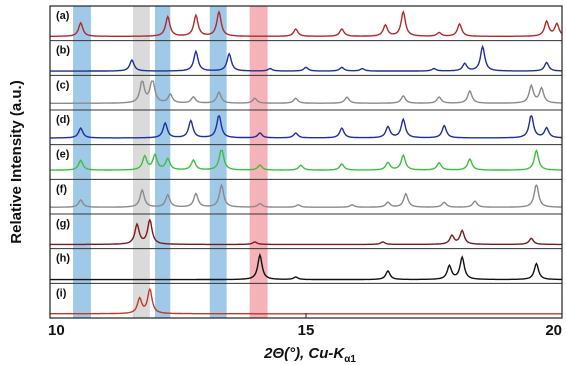 The height and width of the screenshot is (365, 566). I want to click on panel-label-c: (c), so click(63, 85).